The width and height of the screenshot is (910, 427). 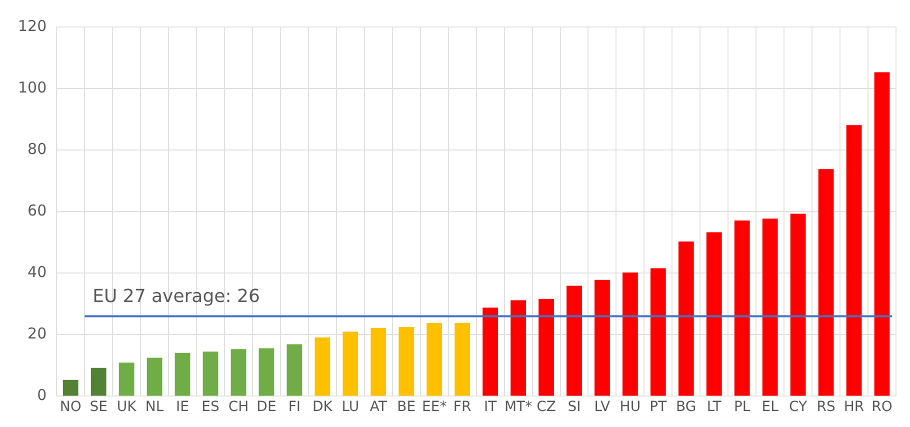 What do you see at coordinates (854, 407) in the screenshot?
I see `x-tick-label: HR` at bounding box center [854, 407].